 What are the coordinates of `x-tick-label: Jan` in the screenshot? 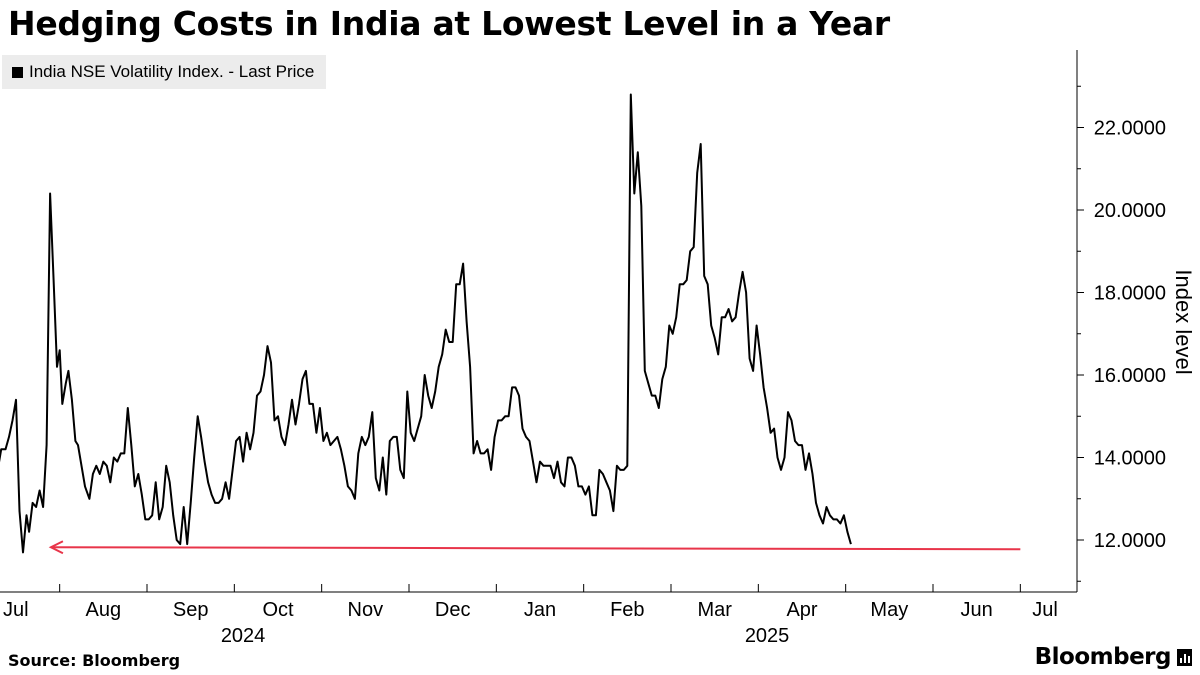 It's located at (540, 610).